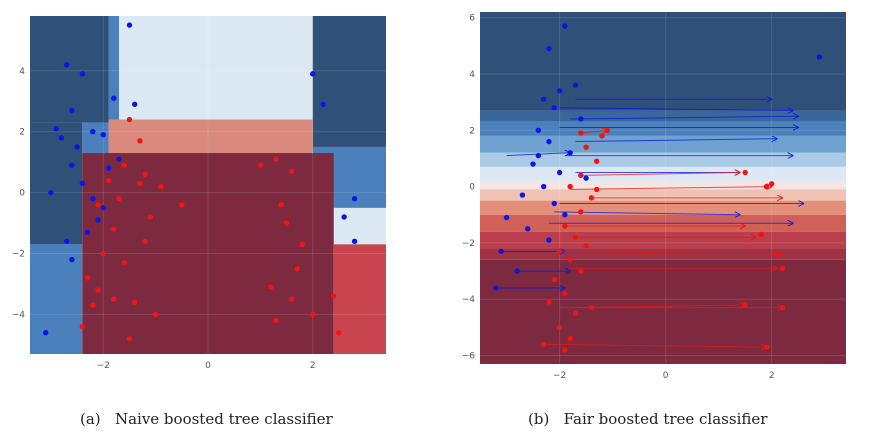  What do you see at coordinates (469, 357) in the screenshot?
I see `y-tick-label: −6` at bounding box center [469, 357].